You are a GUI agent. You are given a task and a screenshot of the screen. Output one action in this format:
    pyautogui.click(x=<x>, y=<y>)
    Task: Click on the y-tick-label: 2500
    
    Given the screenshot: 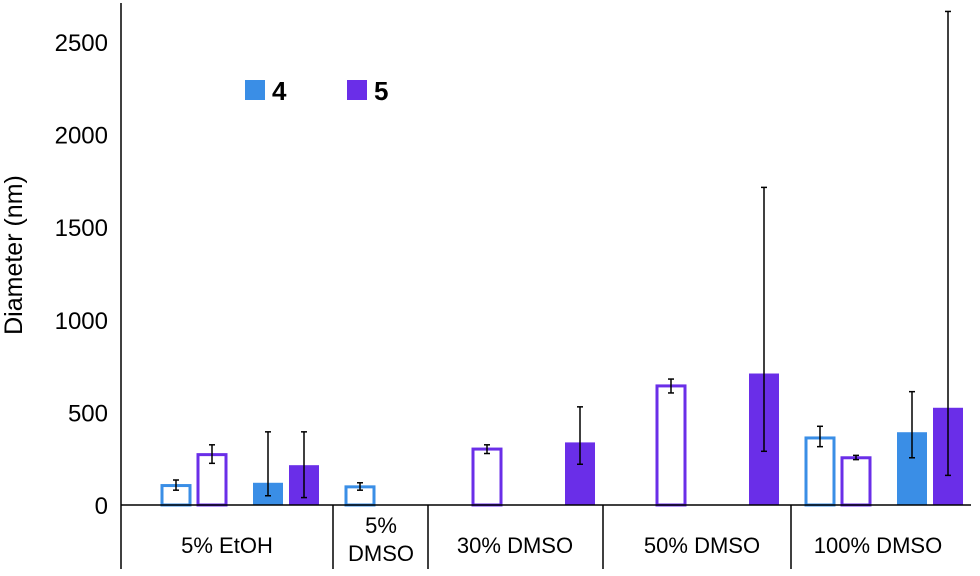 What is the action you would take?
    pyautogui.click(x=81, y=43)
    